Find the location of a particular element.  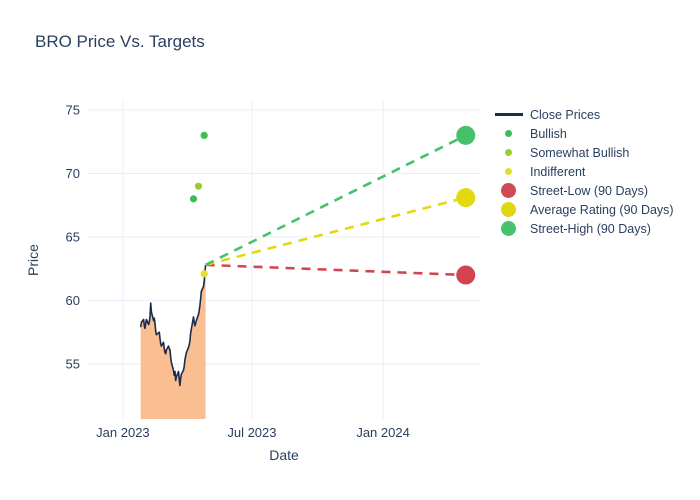

legend-item-indifferent: Indifferent is located at coordinates (580, 171).